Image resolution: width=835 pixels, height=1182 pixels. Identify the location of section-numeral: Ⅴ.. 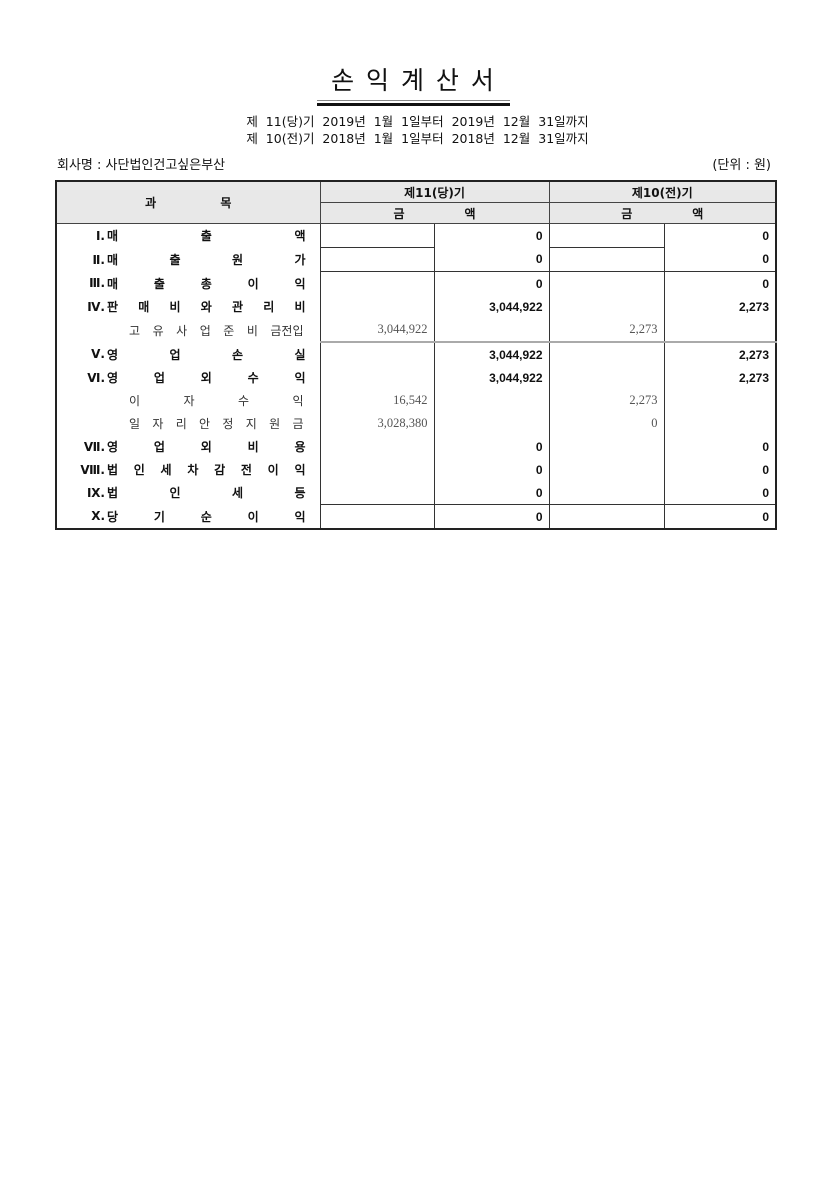
(98, 354).